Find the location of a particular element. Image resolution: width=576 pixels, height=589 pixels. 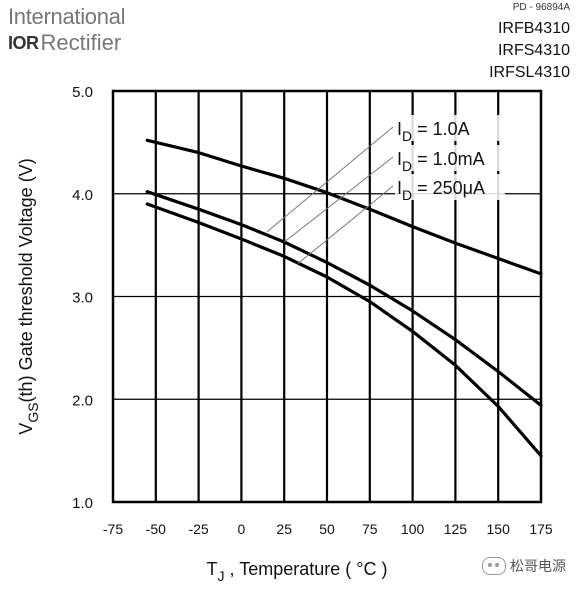

y-tick-label: 2.0 is located at coordinates (82, 400).